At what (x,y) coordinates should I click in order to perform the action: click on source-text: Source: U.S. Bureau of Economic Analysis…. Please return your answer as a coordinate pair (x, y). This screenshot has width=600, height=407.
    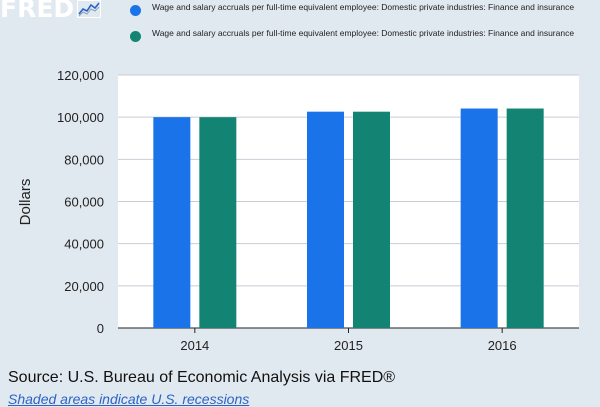
    Looking at the image, I should click on (202, 377).